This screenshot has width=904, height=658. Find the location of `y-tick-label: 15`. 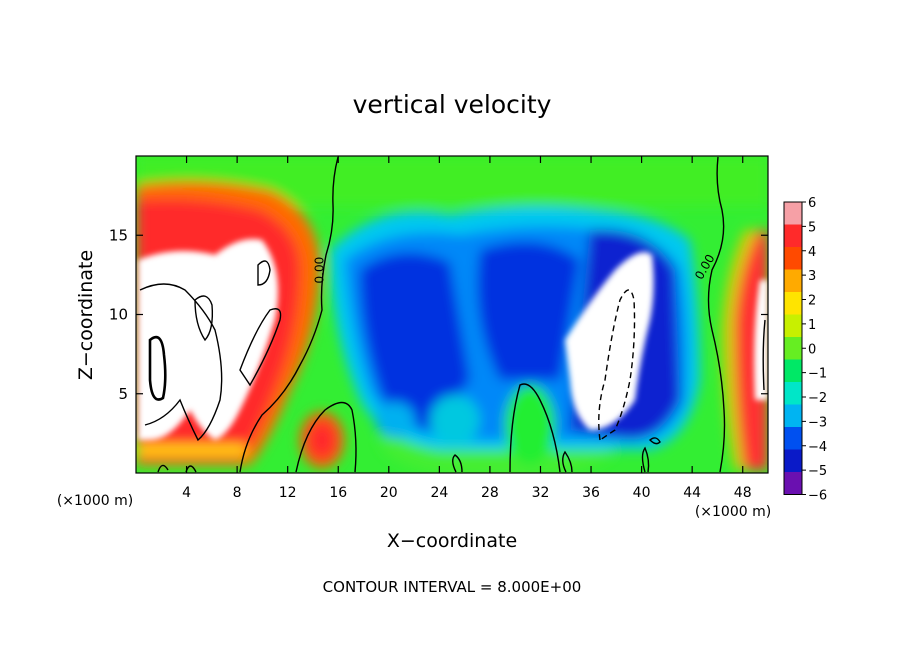

y-tick-label: 15 is located at coordinates (118, 235).